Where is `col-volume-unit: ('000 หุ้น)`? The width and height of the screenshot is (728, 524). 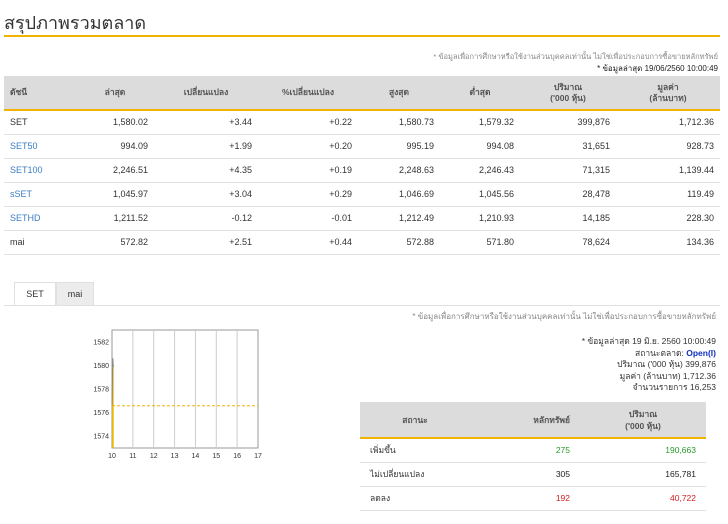 col-volume-unit: ('000 หุ้น) is located at coordinates (568, 97).